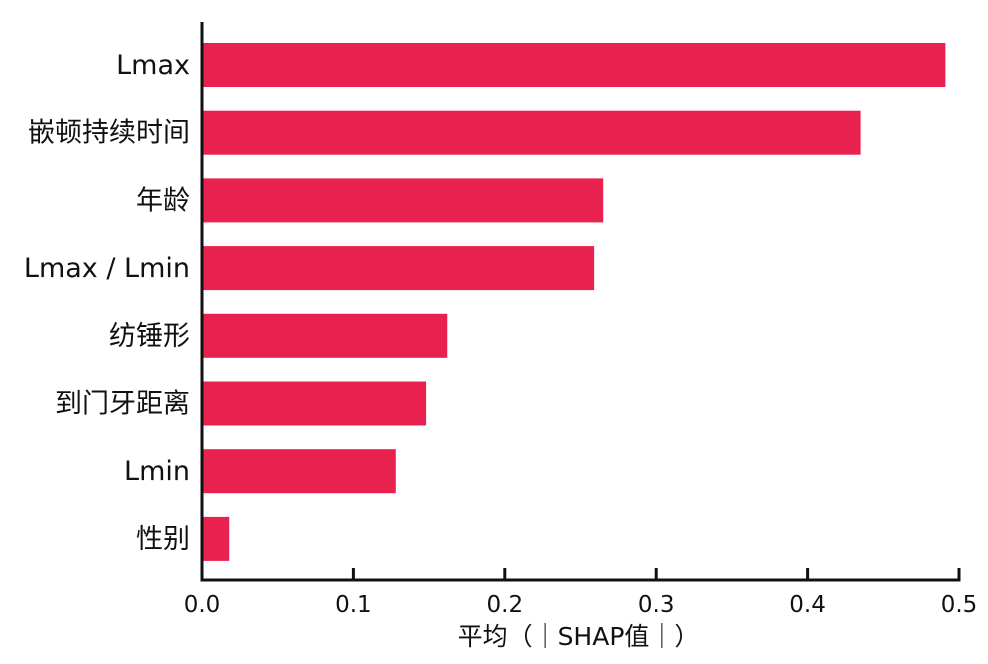 The height and width of the screenshot is (664, 988). I want to click on category-label: Lmax / Lmin, so click(107, 268).